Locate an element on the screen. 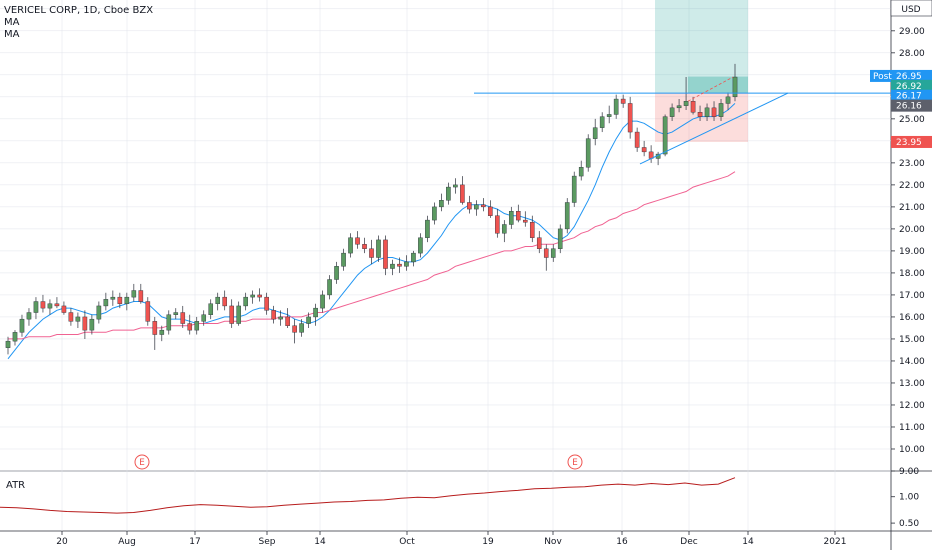 This screenshot has height=550, width=932. post-price-tag: 26.95 Post is located at coordinates (901, 75).